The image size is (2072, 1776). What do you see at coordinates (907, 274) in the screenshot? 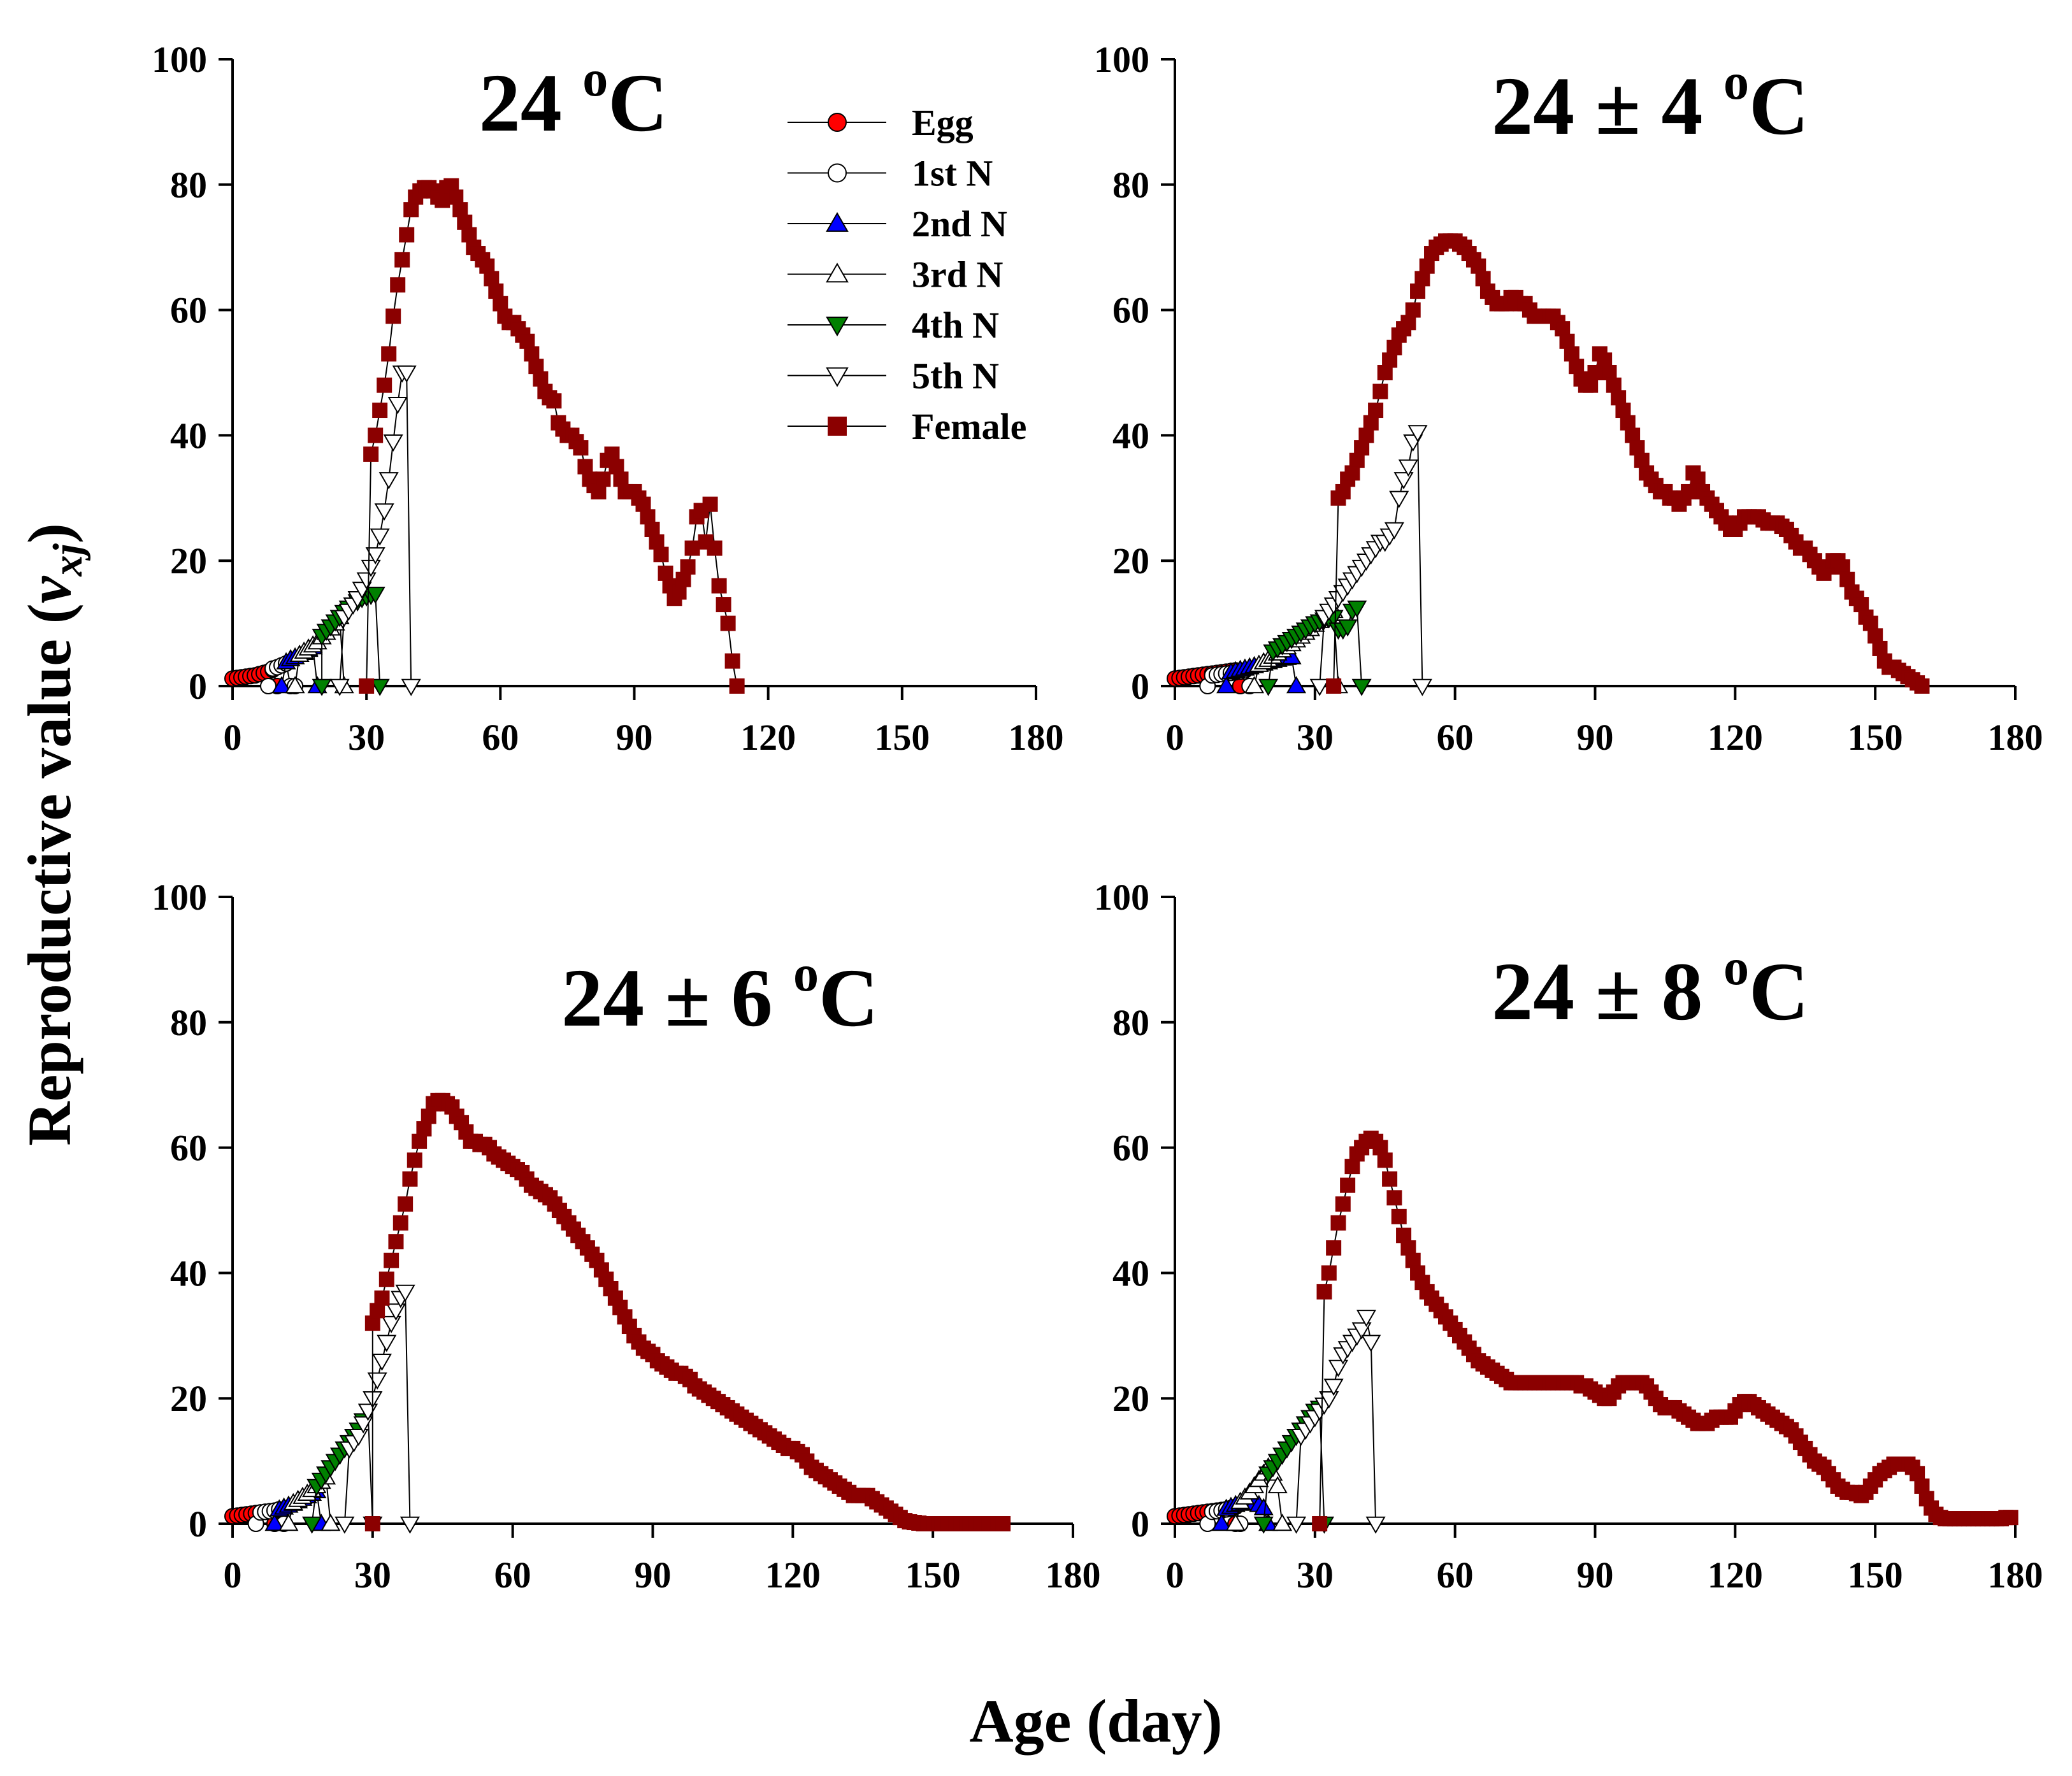
I see `legend: Egg 1st N 2nd N 3rd N 4th N 5th N Female` at bounding box center [907, 274].